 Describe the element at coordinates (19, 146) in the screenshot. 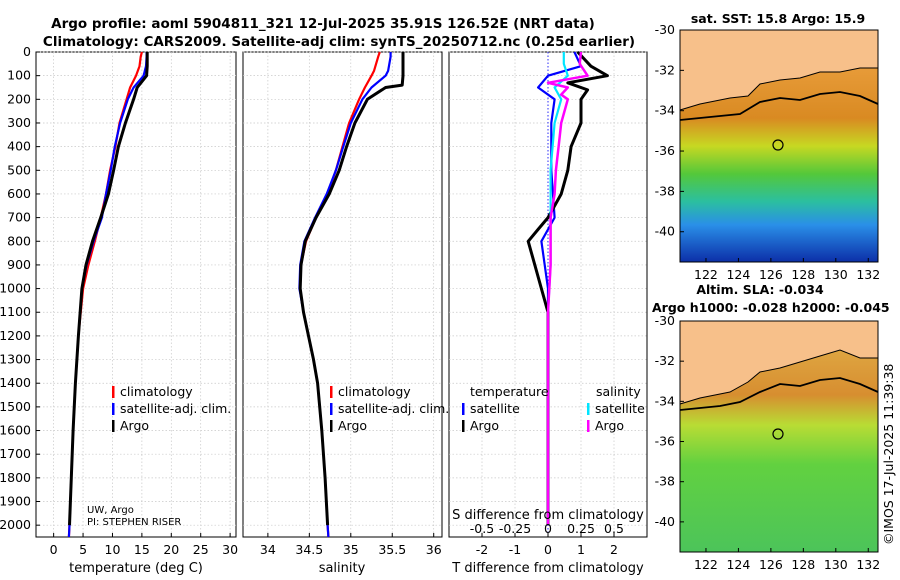

I see `y-tick-label: 400` at that location.